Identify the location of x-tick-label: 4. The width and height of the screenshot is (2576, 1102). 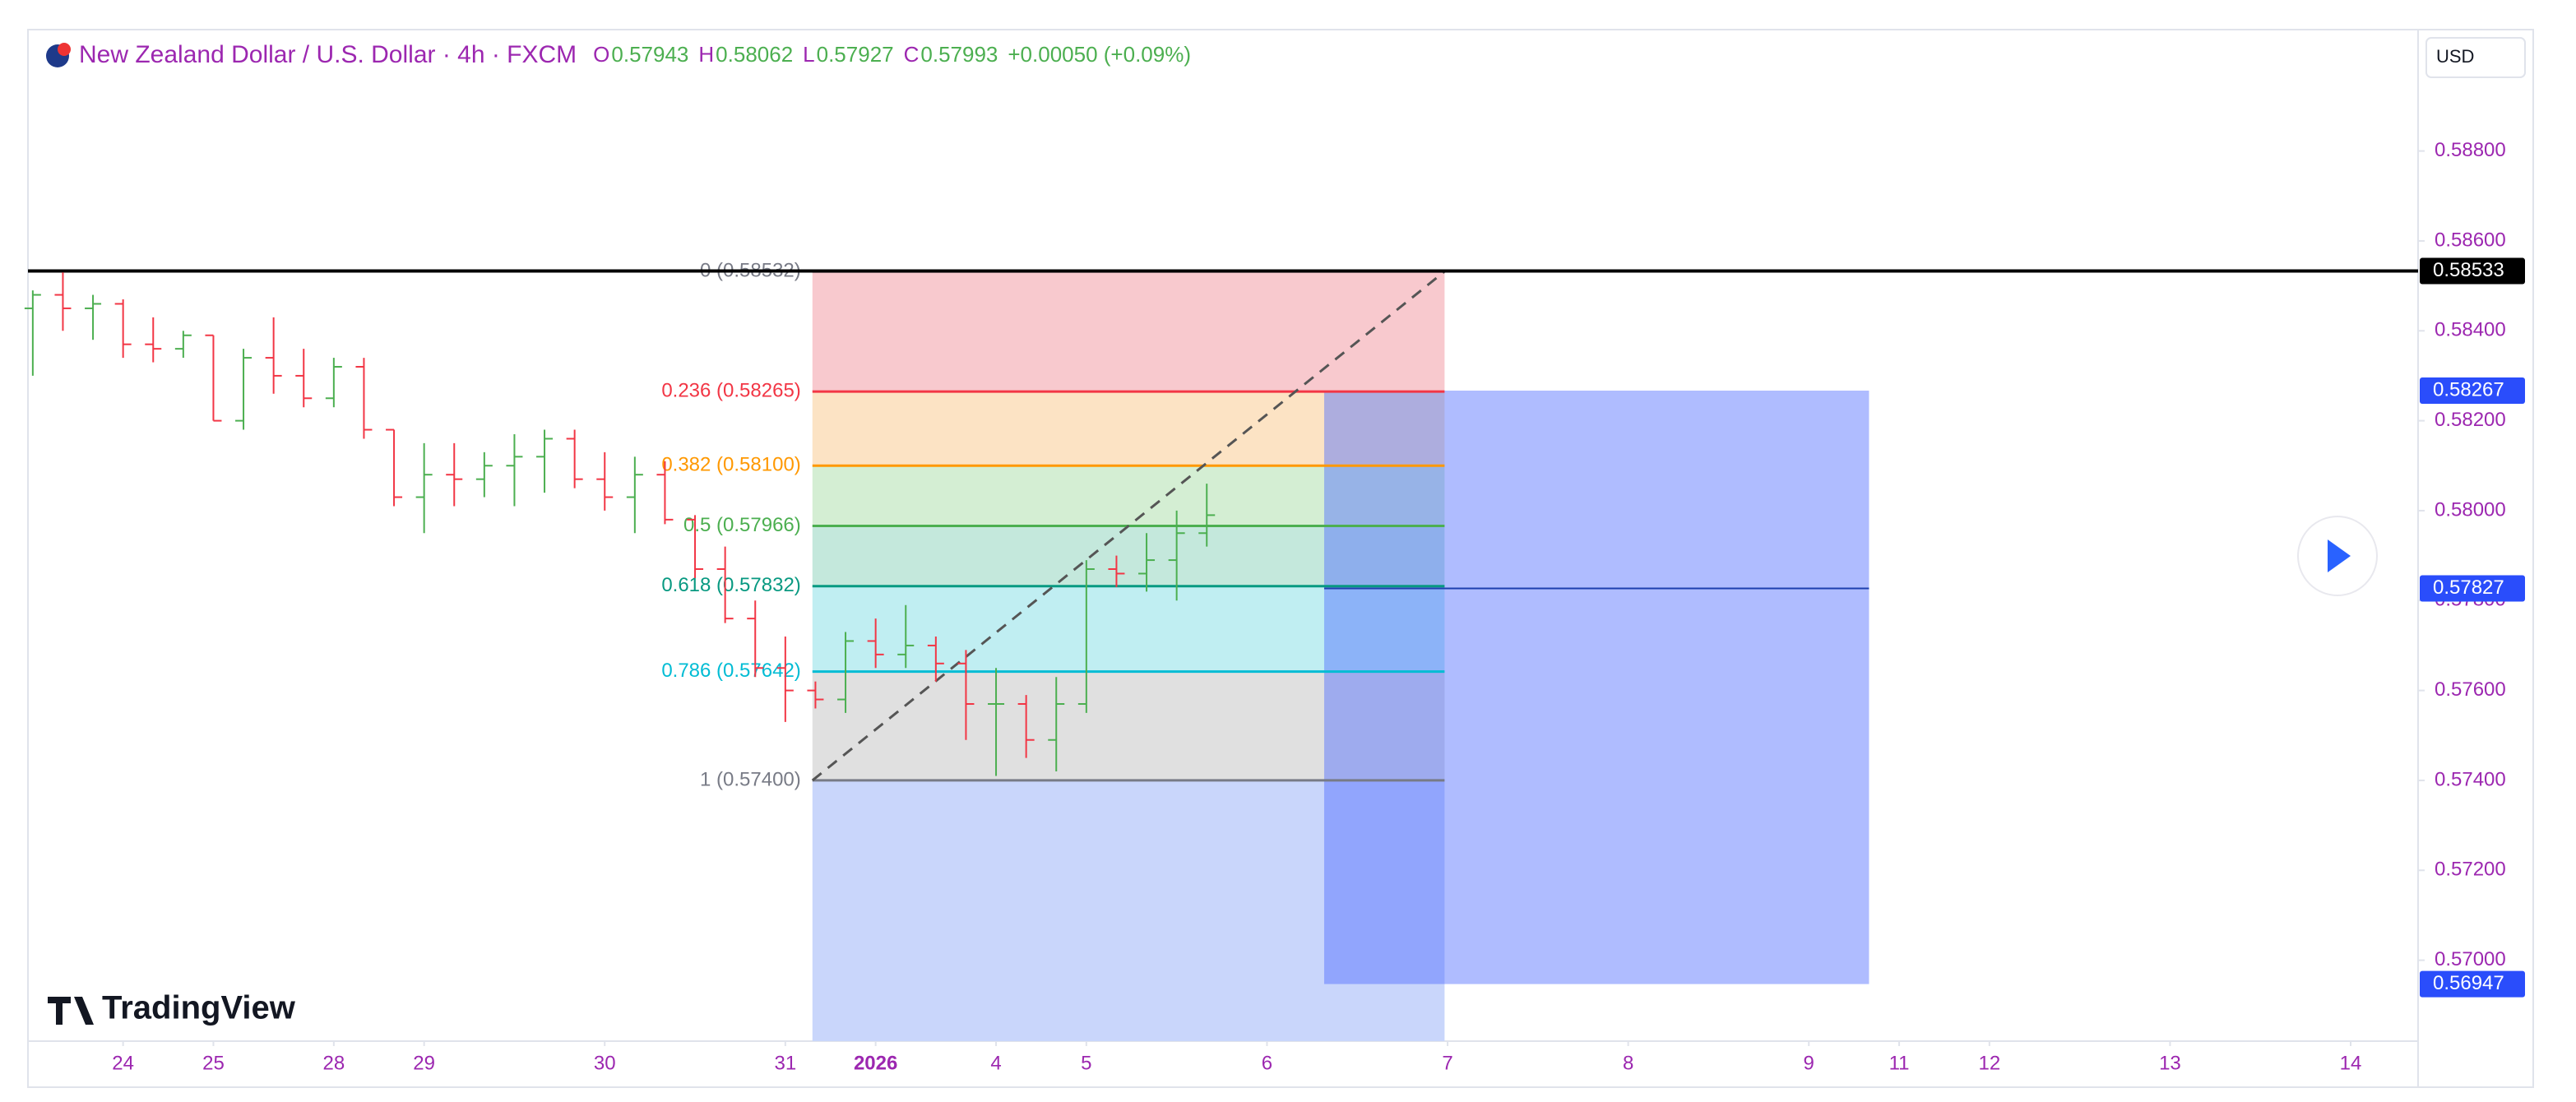
(995, 1063).